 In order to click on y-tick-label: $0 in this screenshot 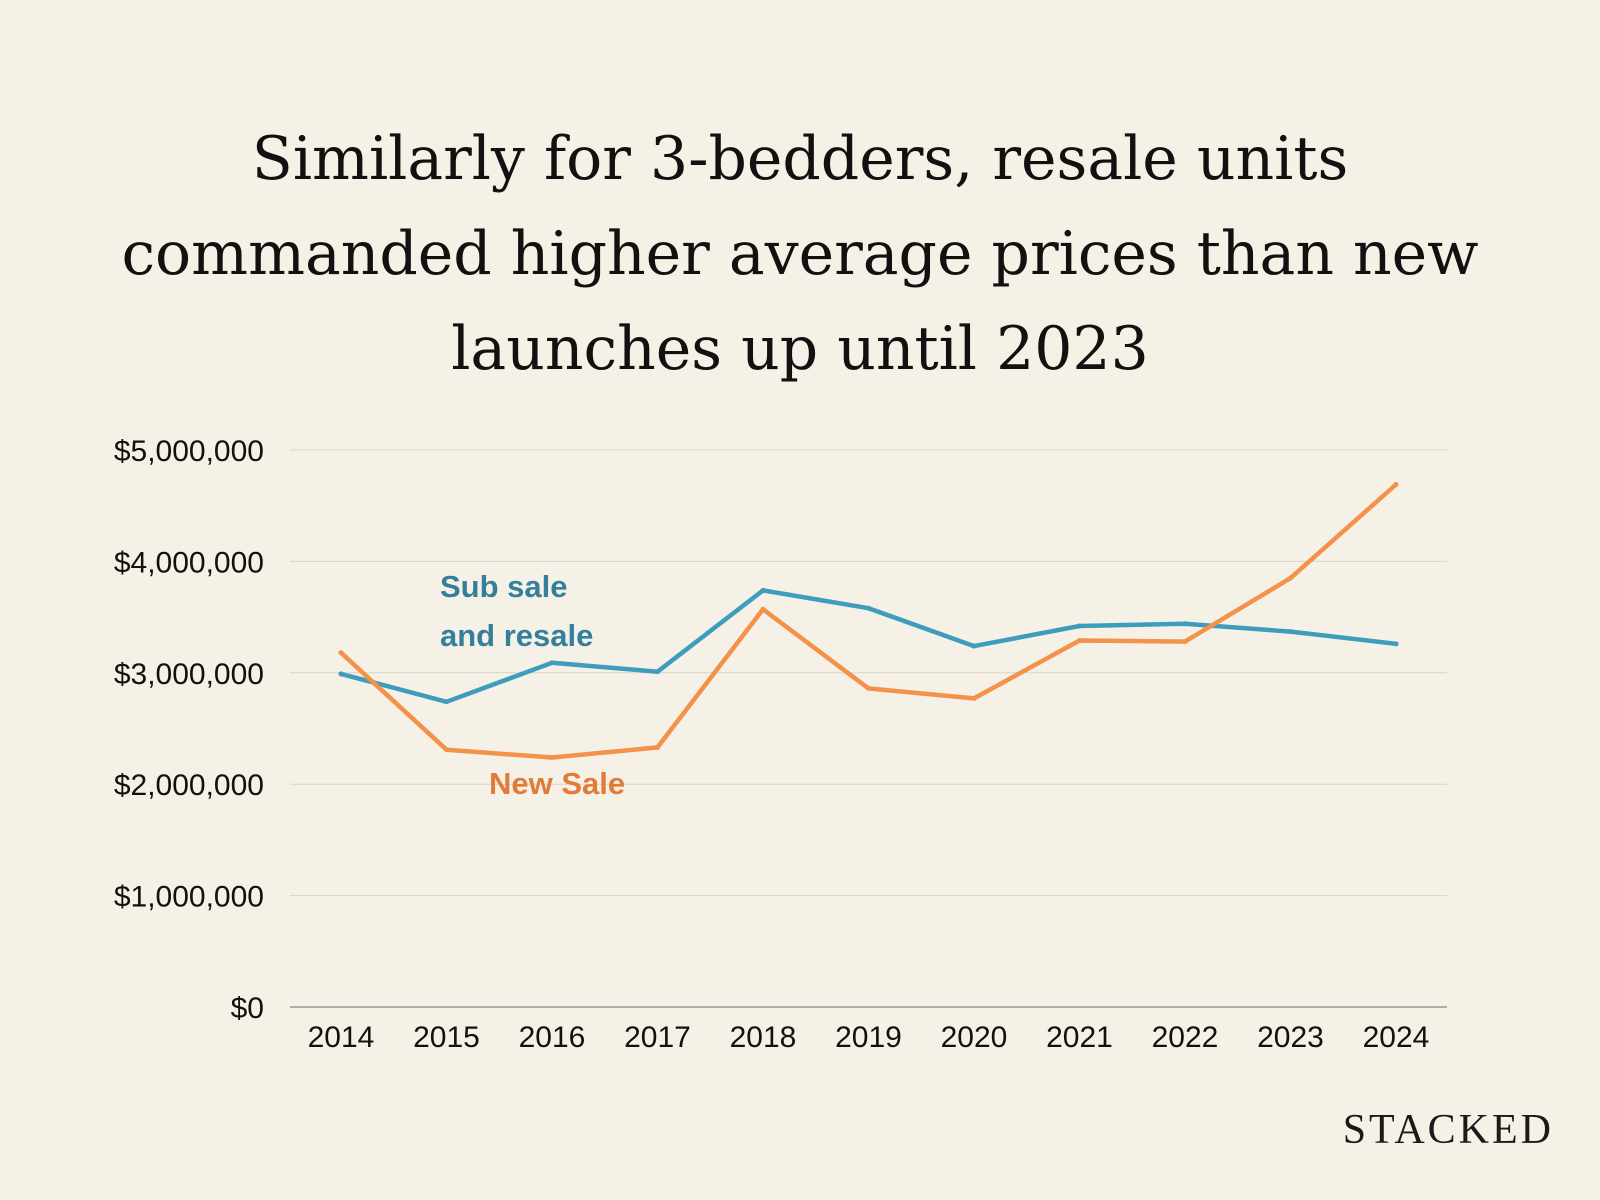, I will do `click(247, 1008)`.